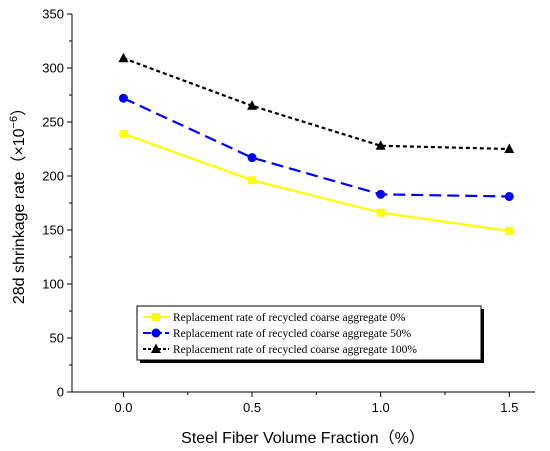 The image size is (550, 451). Describe the element at coordinates (123, 407) in the screenshot. I see `x-tick-label: 0.0` at that location.